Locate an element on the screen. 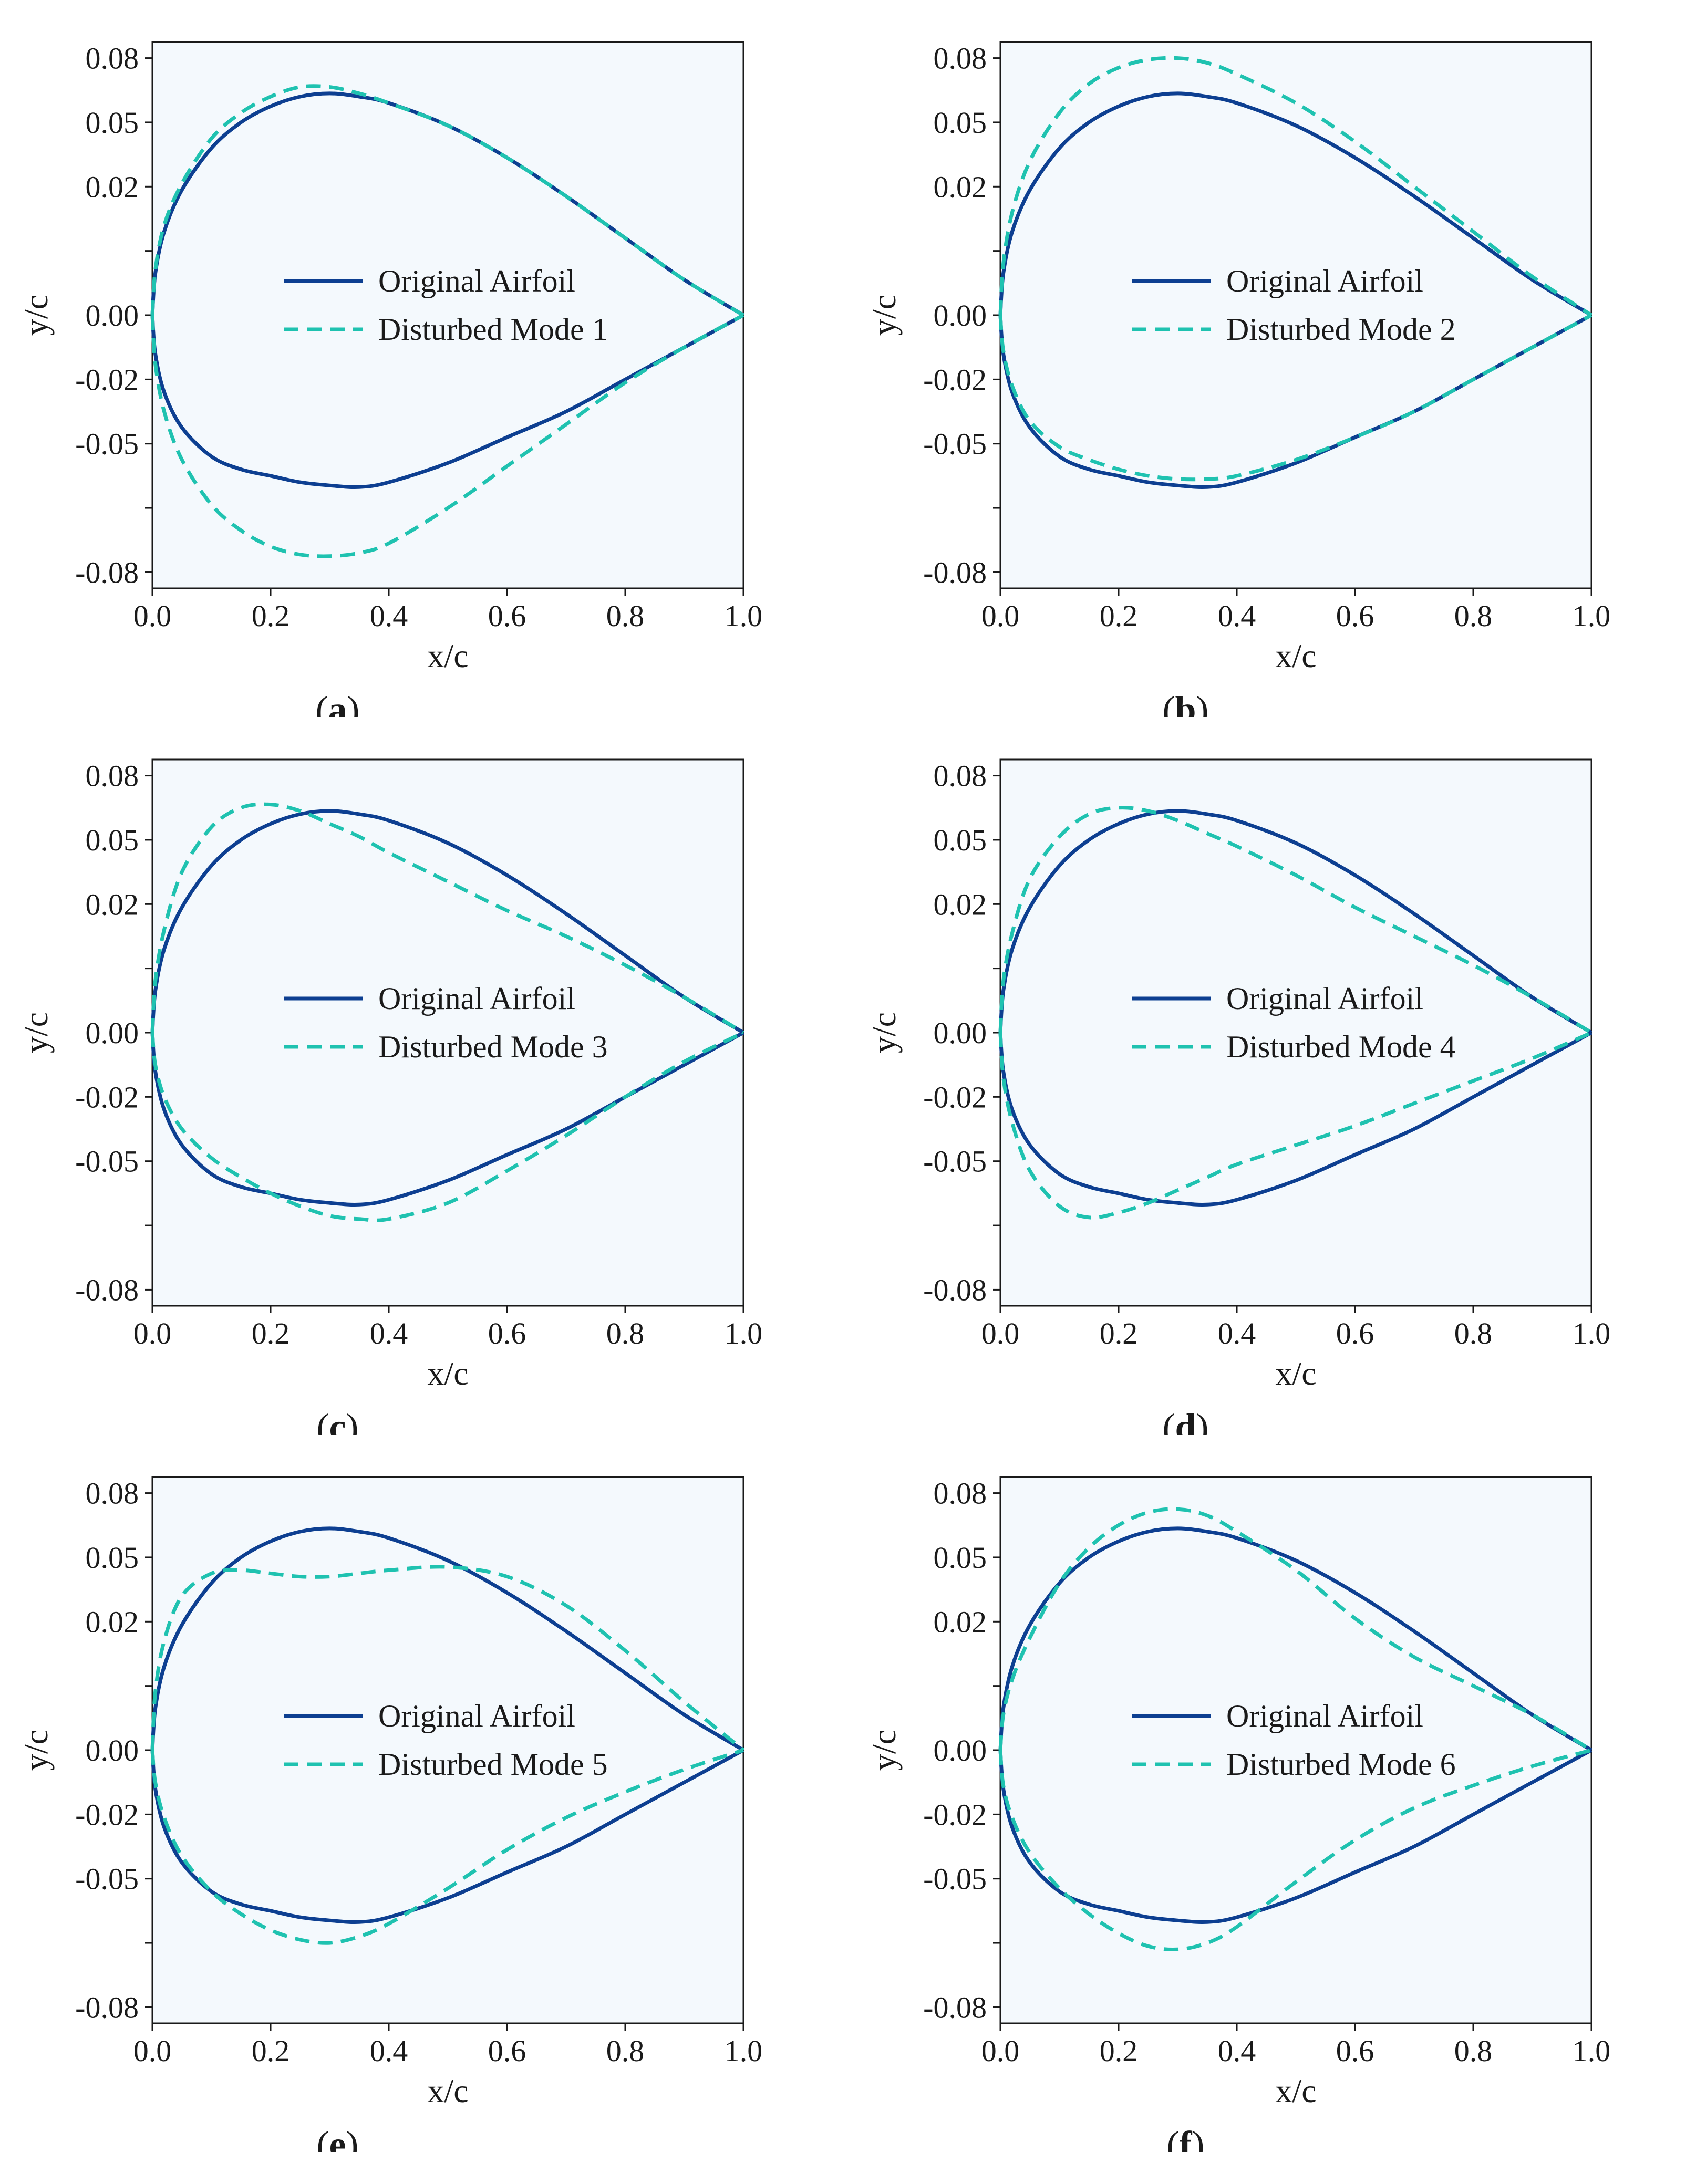 The width and height of the screenshot is (1696, 2184). legend-label: Disturbed Mode 2 is located at coordinates (1341, 329).